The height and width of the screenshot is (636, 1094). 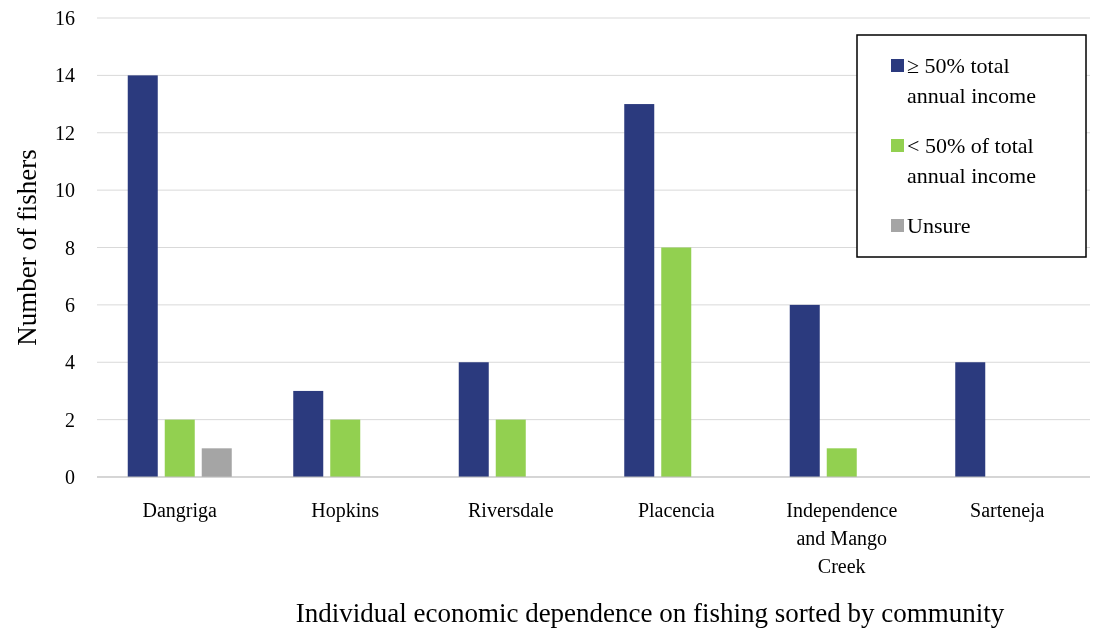 I want to click on y-tick-label: 12, so click(x=65, y=132).